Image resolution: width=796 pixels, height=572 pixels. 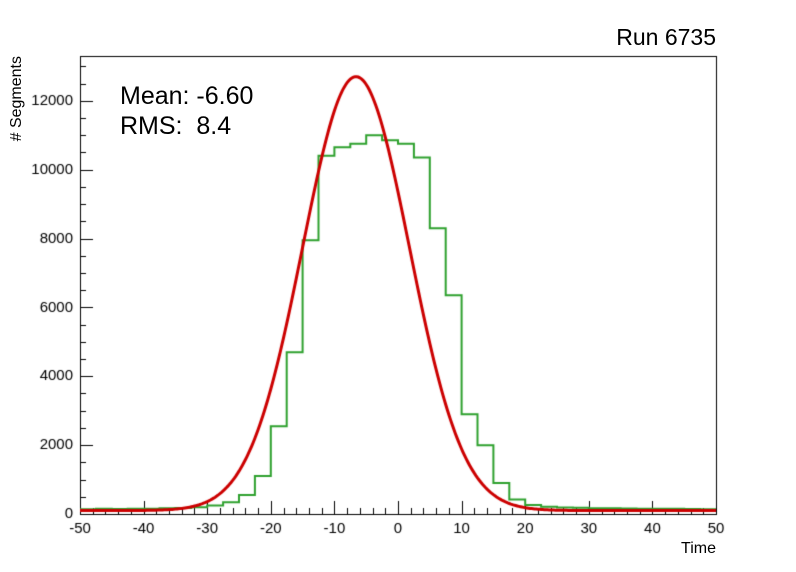 What do you see at coordinates (698, 548) in the screenshot?
I see `x-axis-title: Time` at bounding box center [698, 548].